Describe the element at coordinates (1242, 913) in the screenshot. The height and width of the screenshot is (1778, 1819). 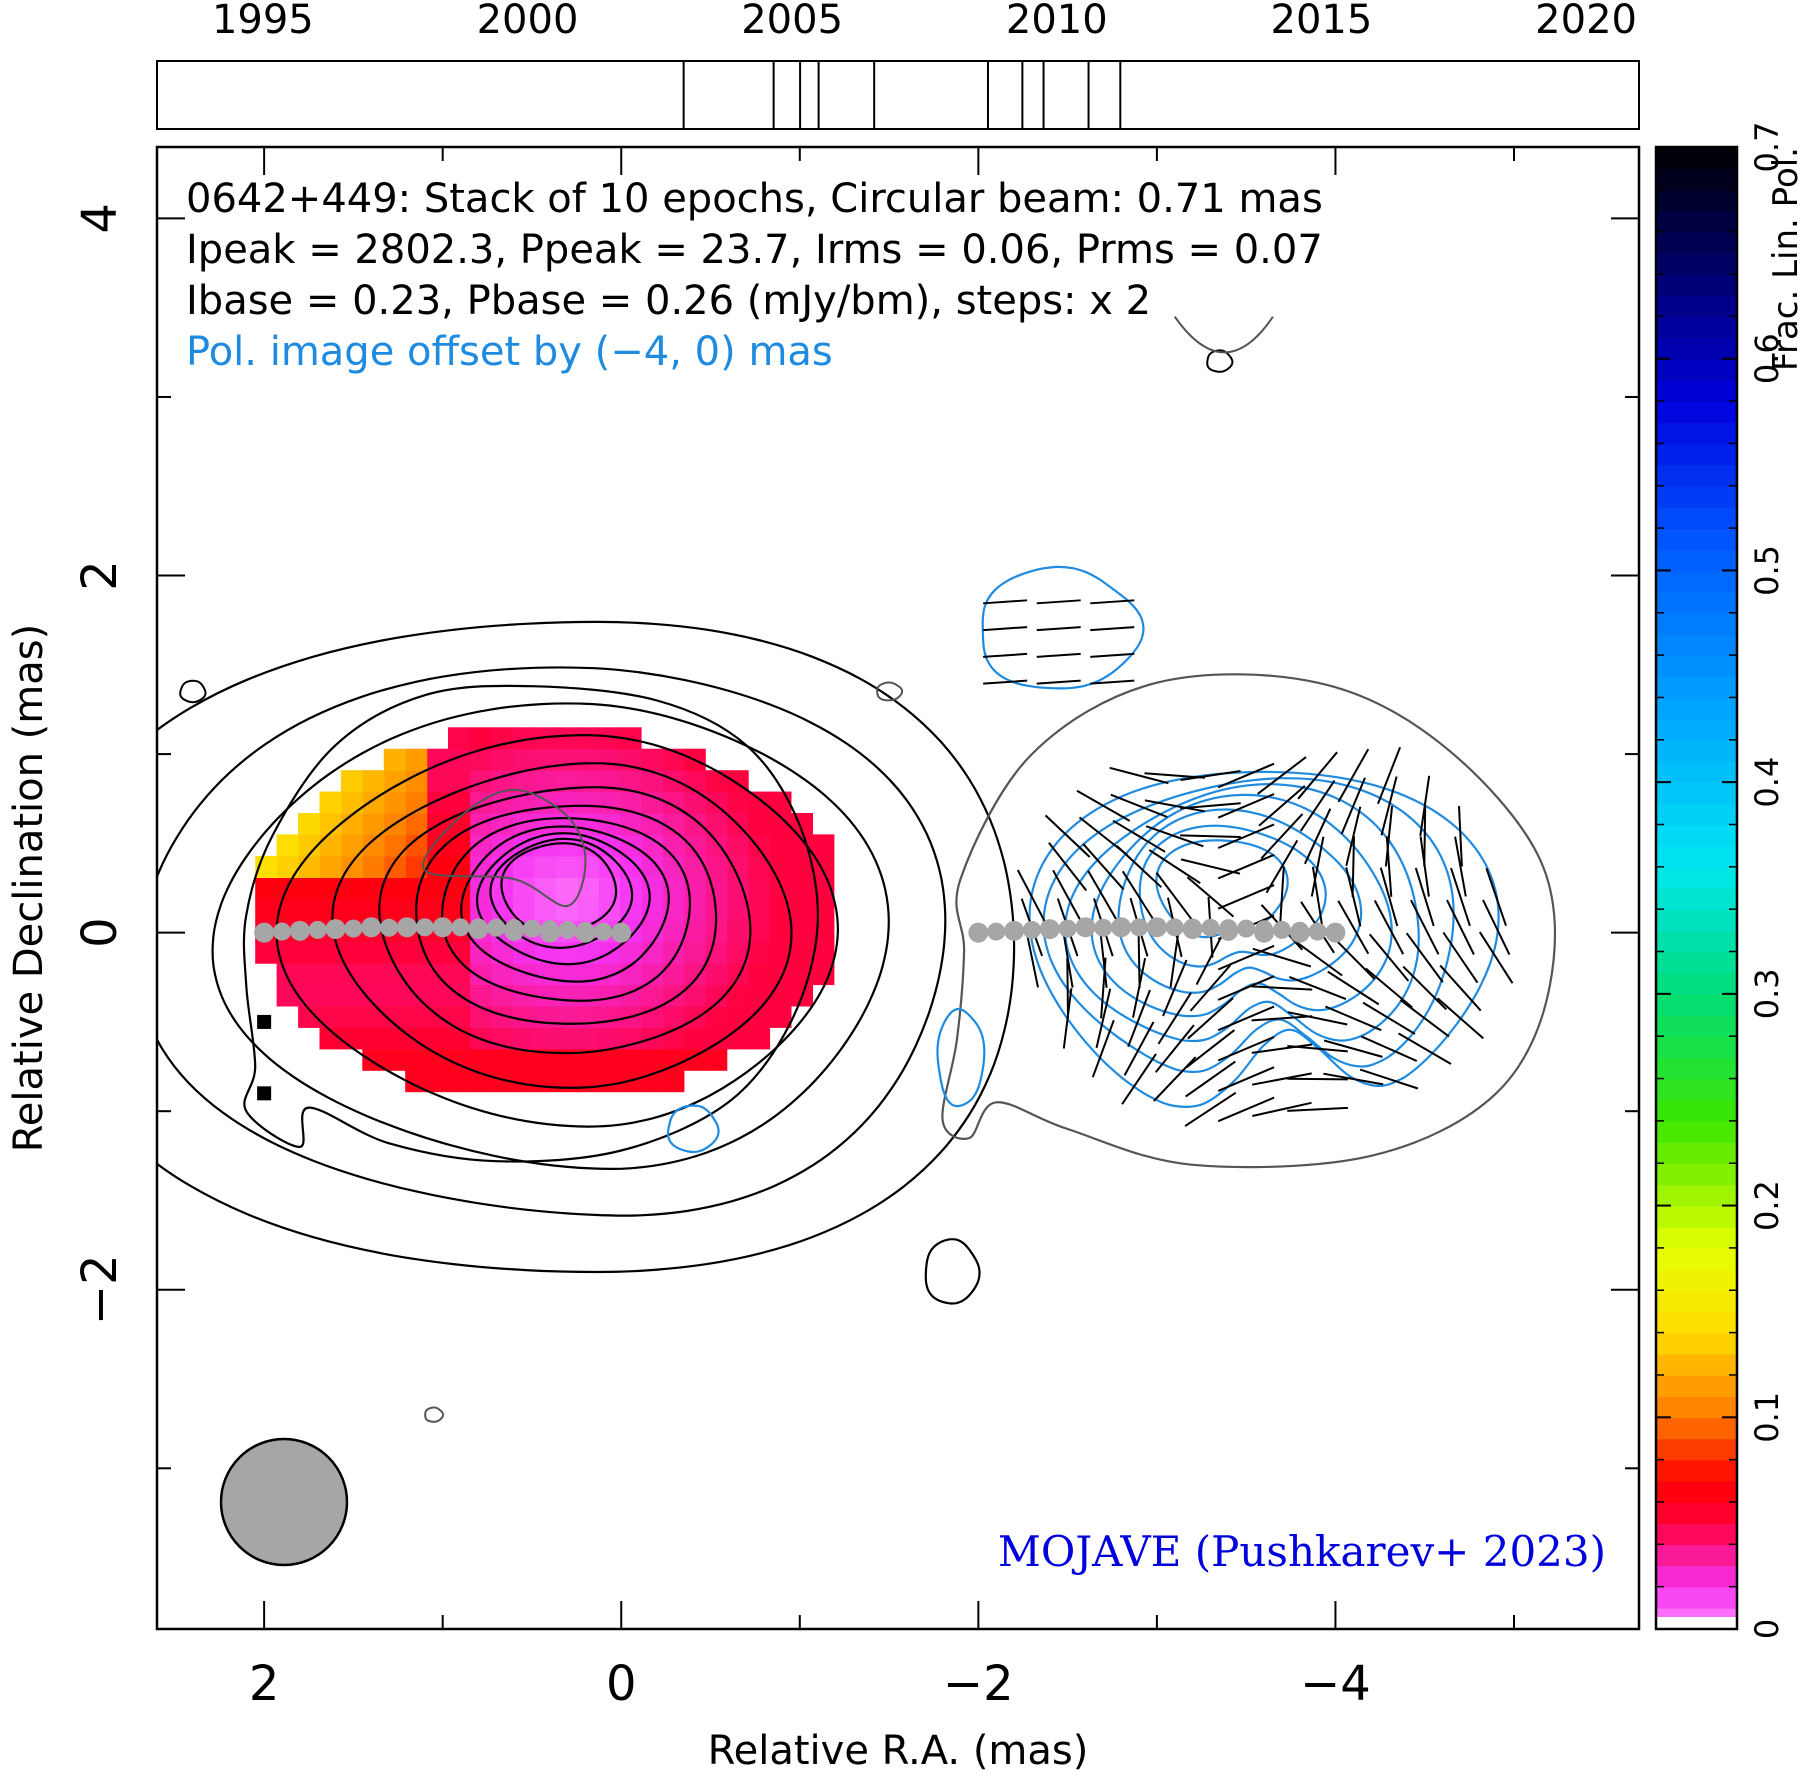
I see `pol-intensity-contour` at that location.